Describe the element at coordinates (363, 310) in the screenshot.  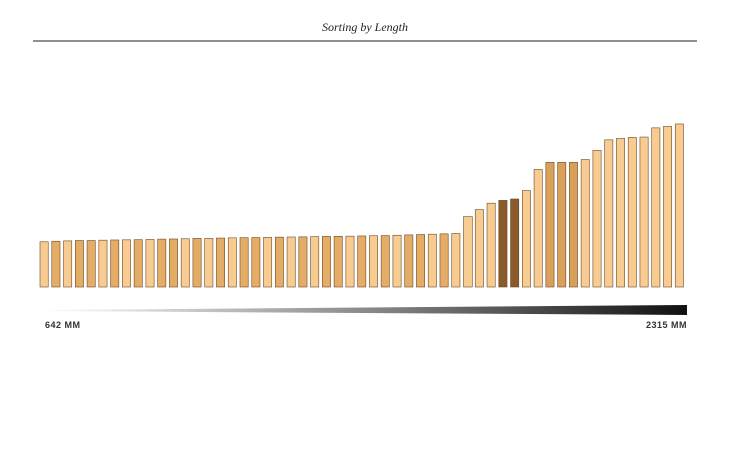
I see `length-gradient` at that location.